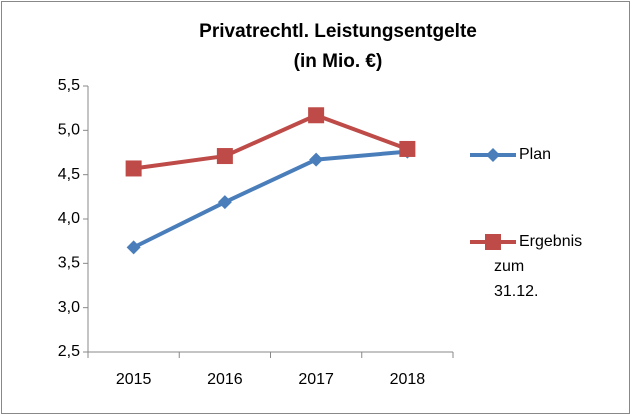 This screenshot has height=416, width=632. Describe the element at coordinates (408, 379) in the screenshot. I see `x-tick-label: 2018` at that location.